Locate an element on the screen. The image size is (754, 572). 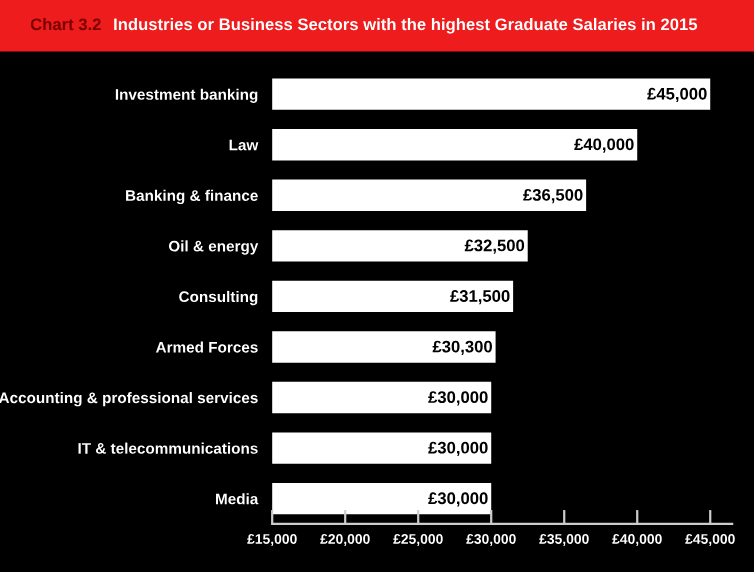
caption: Chart 3.2 is located at coordinates (65, 24).